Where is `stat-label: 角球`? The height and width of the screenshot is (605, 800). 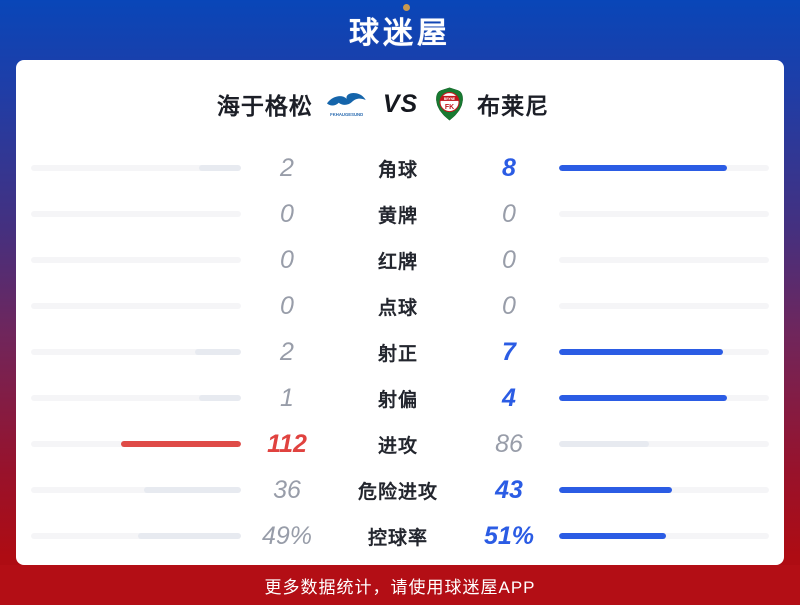
stat-label: 角球 is located at coordinates (397, 170).